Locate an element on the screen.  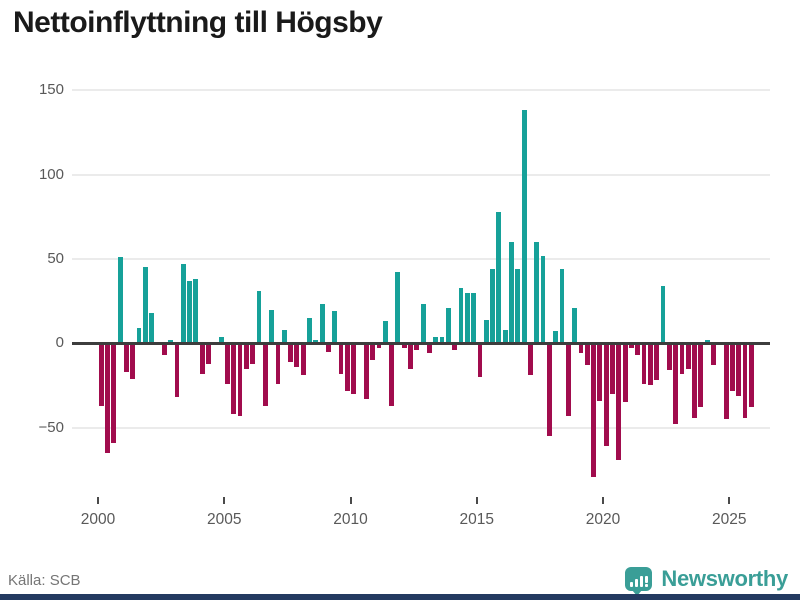
x-axis-label: 2005 is located at coordinates (224, 519).